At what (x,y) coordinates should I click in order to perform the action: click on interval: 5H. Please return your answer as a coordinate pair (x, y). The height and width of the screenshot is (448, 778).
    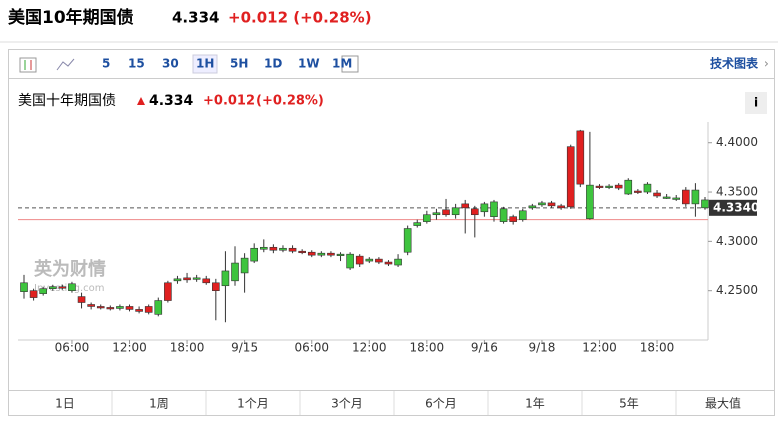
    Looking at the image, I should click on (239, 64).